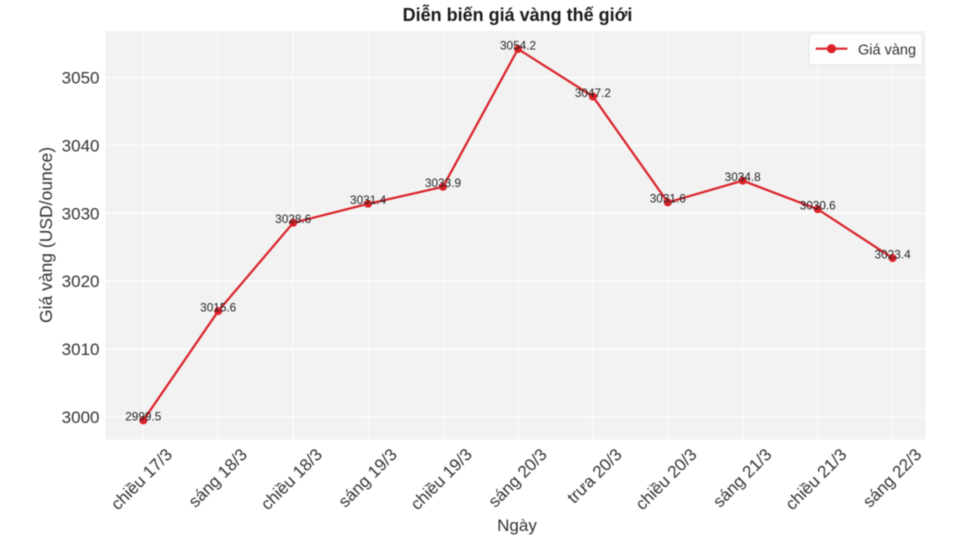  Describe the element at coordinates (218, 307) in the screenshot. I see `svg-text: 3015.6` at that location.